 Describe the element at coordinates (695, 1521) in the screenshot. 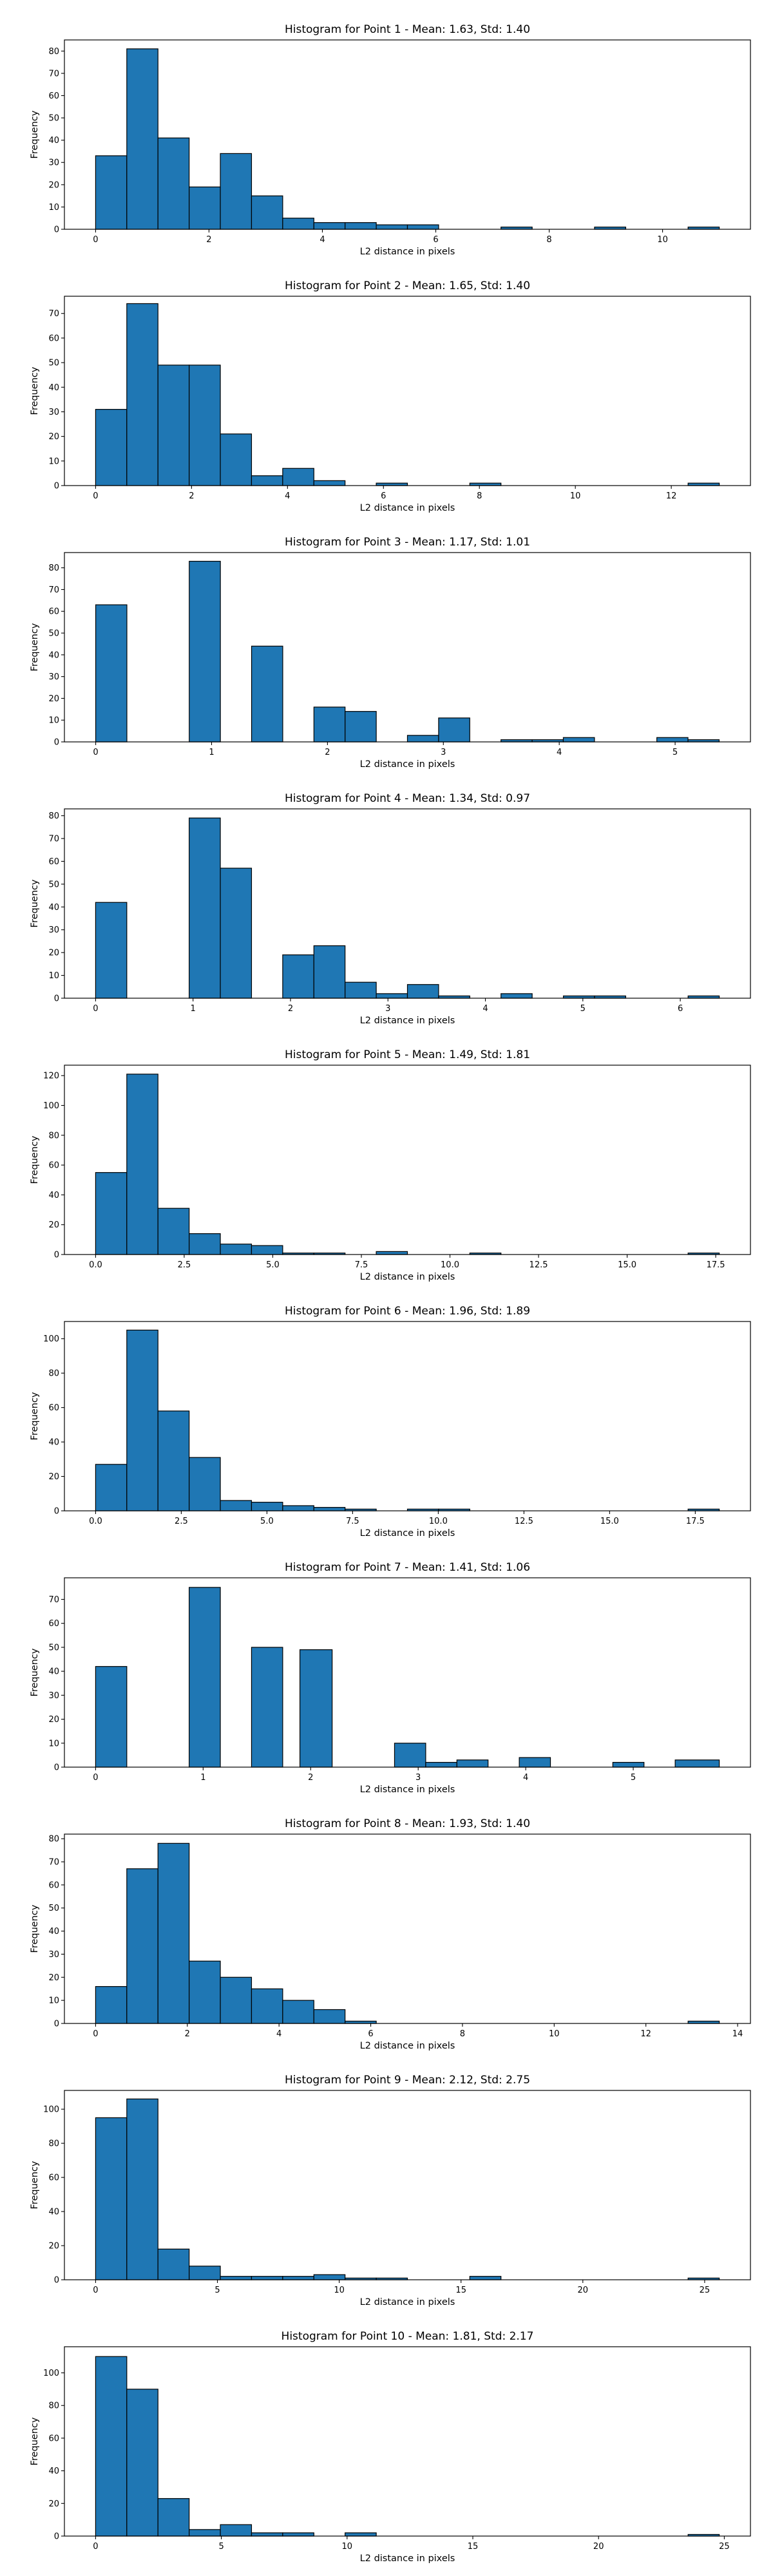

I see `chart-6-x-tick-label: 17.5` at that location.